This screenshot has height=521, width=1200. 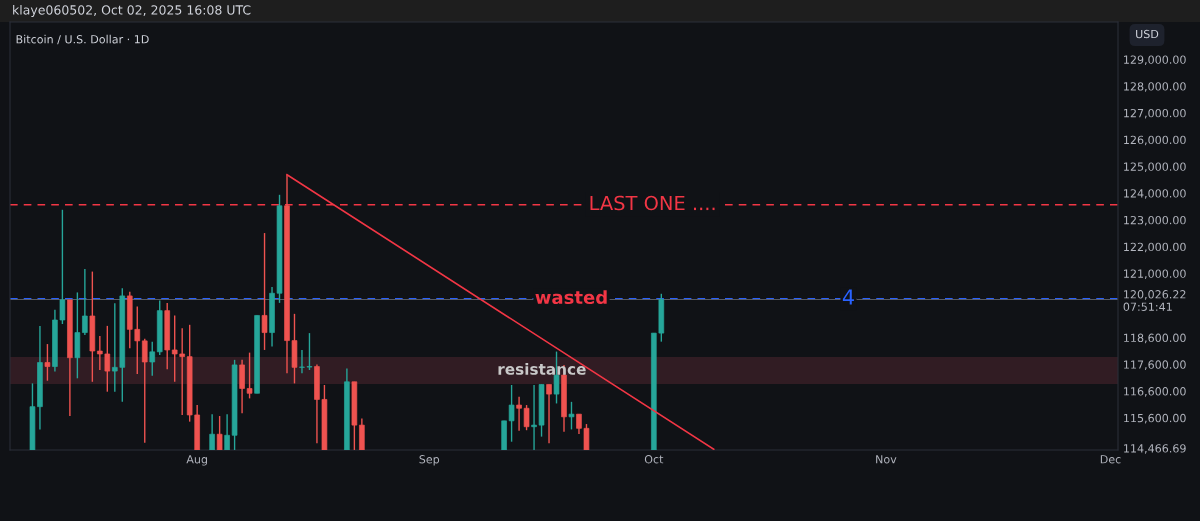 I want to click on x-tick-label: Sep, so click(x=429, y=460).